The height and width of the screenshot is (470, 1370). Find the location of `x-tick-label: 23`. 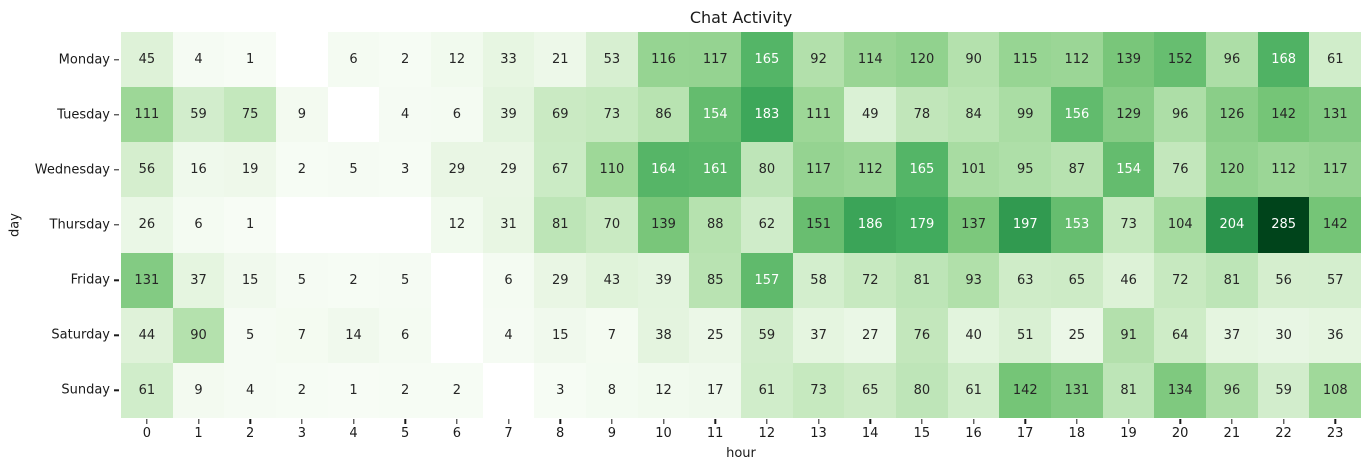

x-tick-label: 23 is located at coordinates (1335, 433).